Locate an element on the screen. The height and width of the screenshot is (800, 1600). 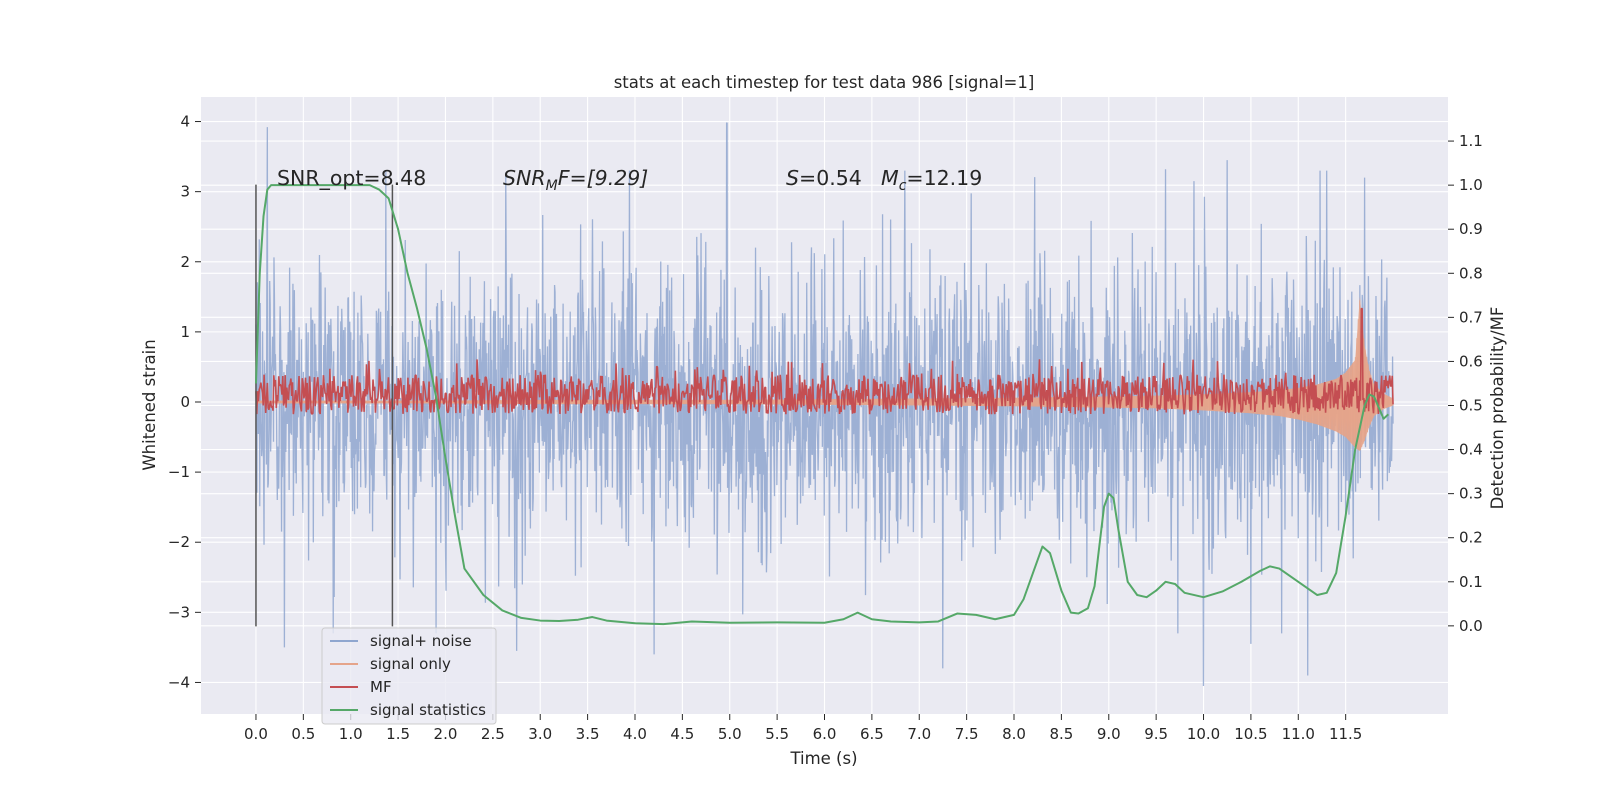
snr-mf-annotation: SNRMF=[9.29] is located at coordinates (575, 180).